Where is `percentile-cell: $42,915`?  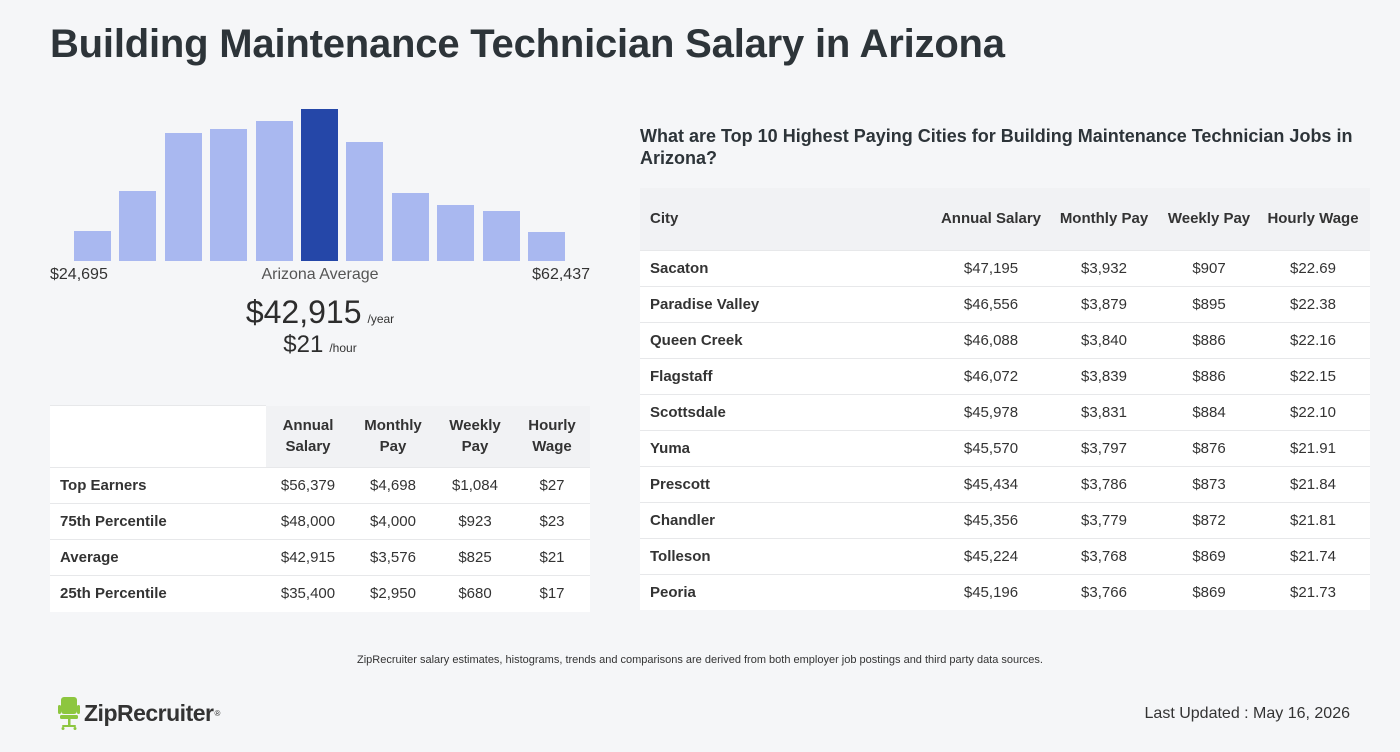 percentile-cell: $42,915 is located at coordinates (308, 557).